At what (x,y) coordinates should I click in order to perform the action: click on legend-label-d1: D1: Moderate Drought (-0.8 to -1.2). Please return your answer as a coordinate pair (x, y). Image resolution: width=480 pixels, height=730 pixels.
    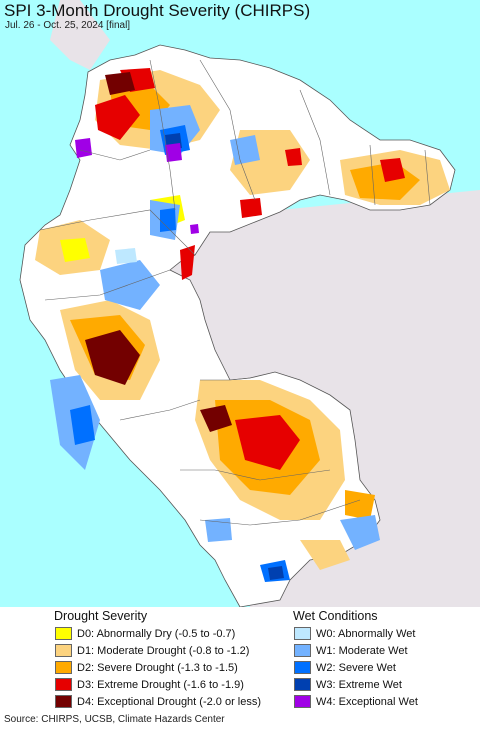
    Looking at the image, I should click on (163, 650).